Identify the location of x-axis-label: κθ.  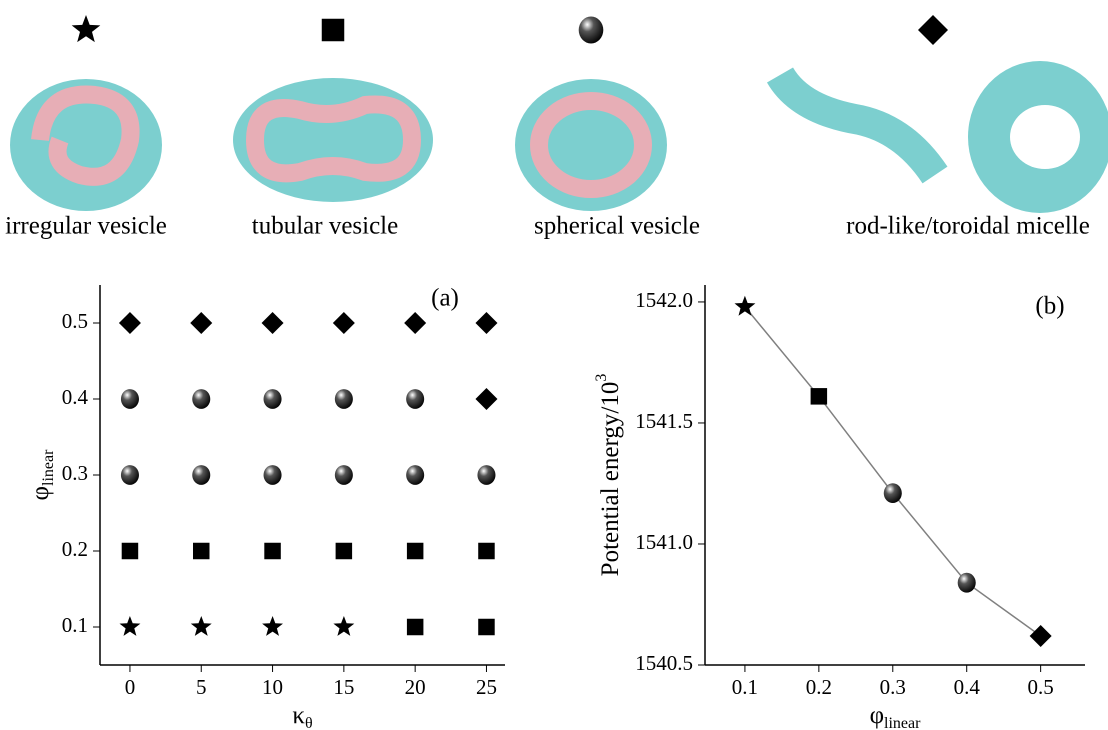
(302, 716).